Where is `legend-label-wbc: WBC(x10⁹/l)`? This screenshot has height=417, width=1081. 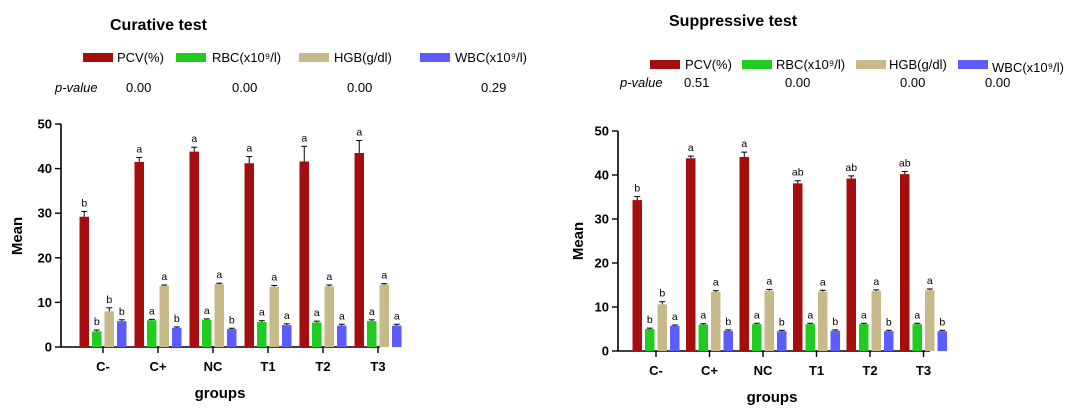 legend-label-wbc: WBC(x10⁹/l) is located at coordinates (1028, 67).